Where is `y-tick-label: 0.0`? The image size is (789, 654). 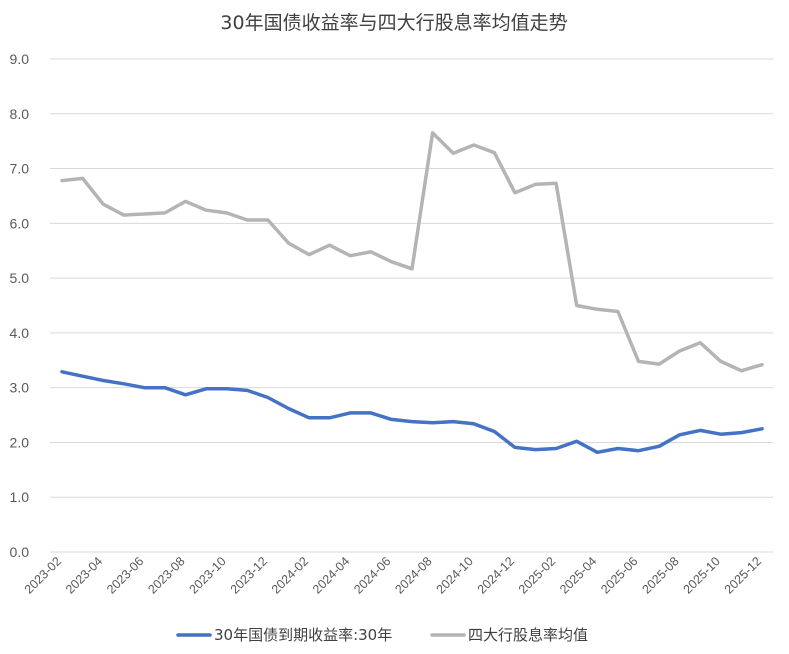
y-tick-label: 0.0 is located at coordinates (20, 552).